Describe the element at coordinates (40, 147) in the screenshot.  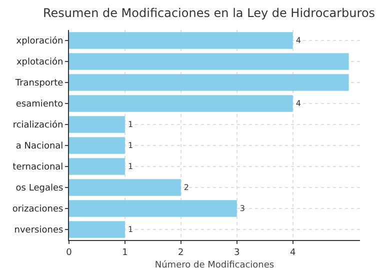
I see `y-tick-label: a Nacional` at that location.